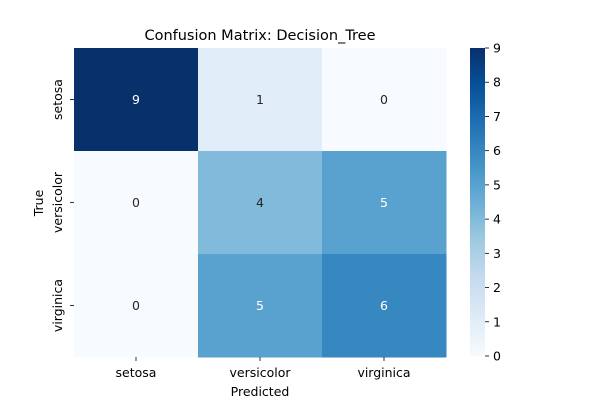  I want to click on y-axis: setosa versicolor virginica, so click(62, 205).